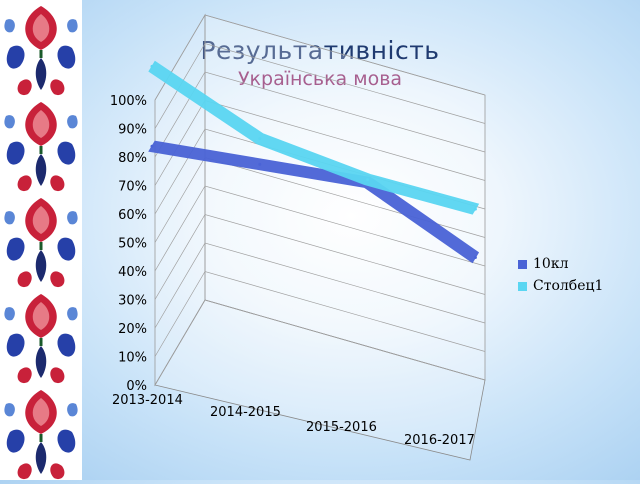 The width and height of the screenshot is (640, 484). What do you see at coordinates (439, 440) in the screenshot?
I see `x-tick-label: 2016-2017` at bounding box center [439, 440].